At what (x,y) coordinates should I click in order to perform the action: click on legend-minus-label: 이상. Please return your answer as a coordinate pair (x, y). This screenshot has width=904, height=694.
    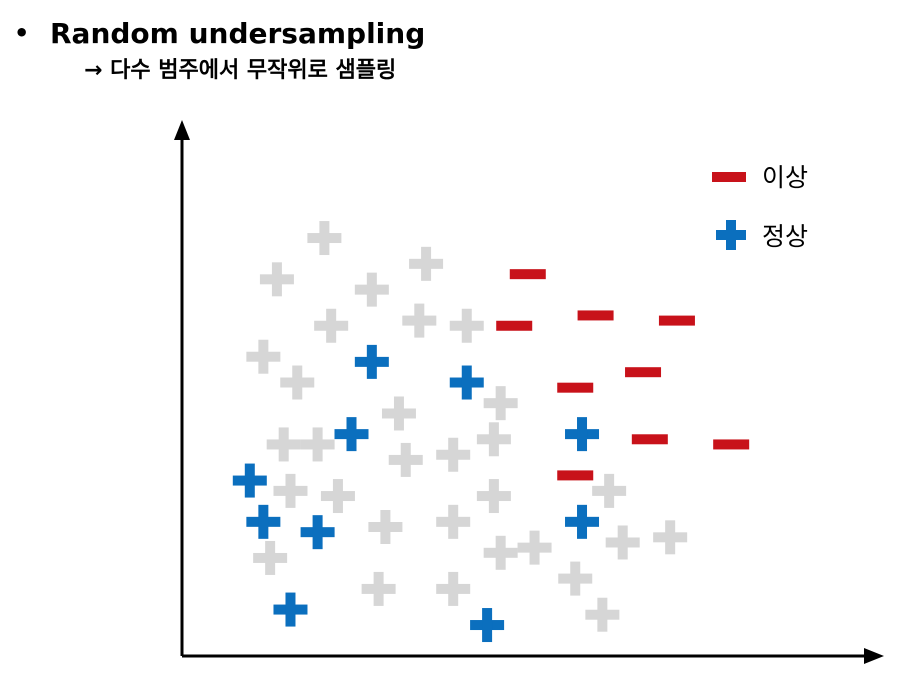
    Looking at the image, I should click on (785, 177).